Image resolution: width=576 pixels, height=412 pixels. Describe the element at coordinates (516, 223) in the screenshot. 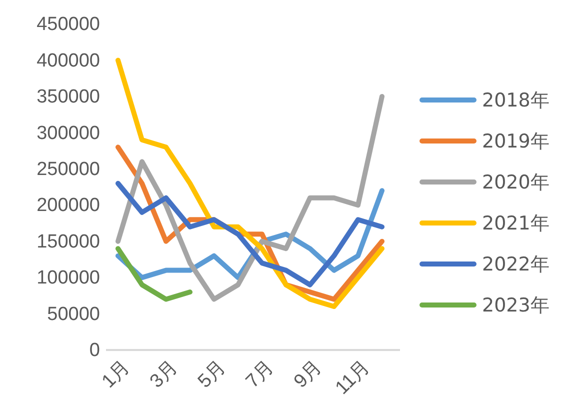

I see `legend-label: 2021年` at that location.